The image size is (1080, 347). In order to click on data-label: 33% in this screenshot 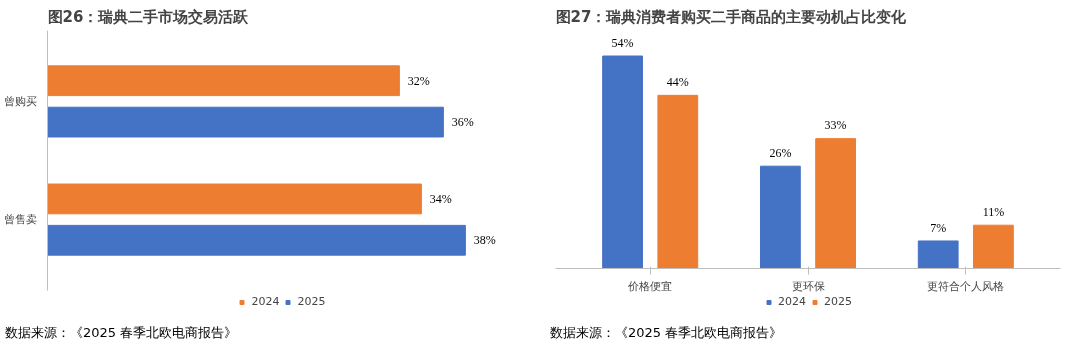, I will do `click(835, 125)`.